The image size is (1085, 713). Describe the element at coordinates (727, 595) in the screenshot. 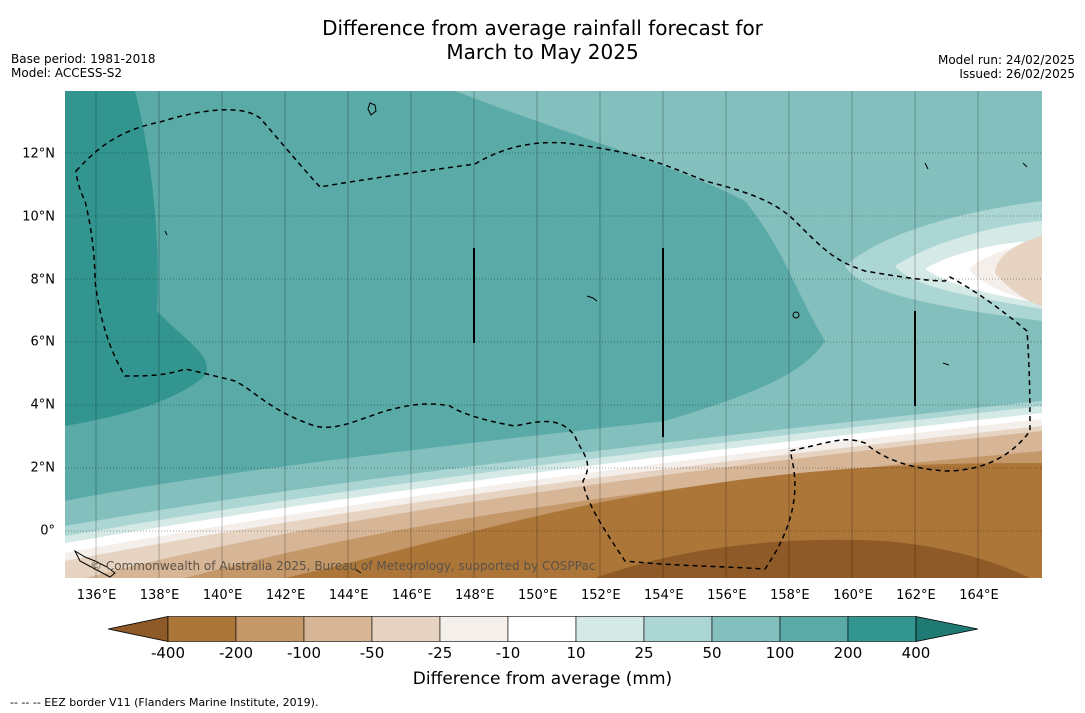

I see `x-tick-label: 156°E` at that location.